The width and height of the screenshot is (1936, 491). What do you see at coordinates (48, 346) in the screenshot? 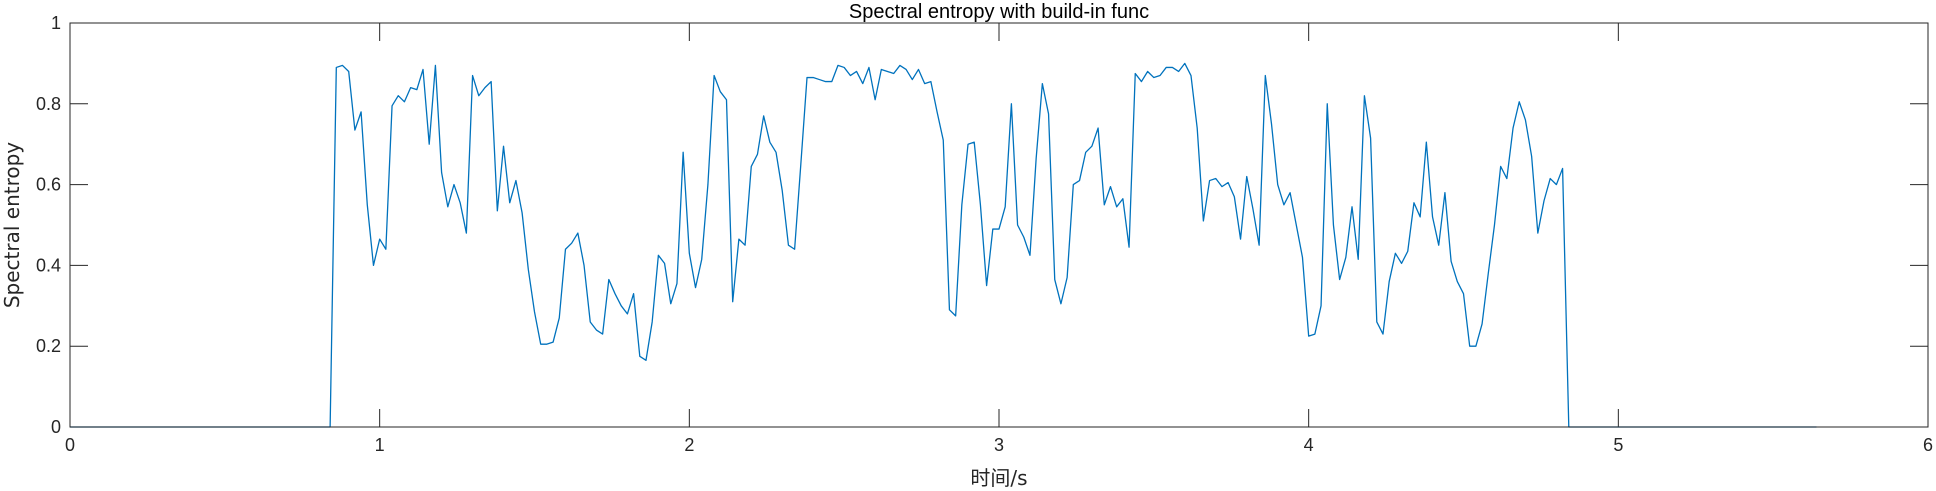
I see `y-tick-label: 0.2` at bounding box center [48, 346].